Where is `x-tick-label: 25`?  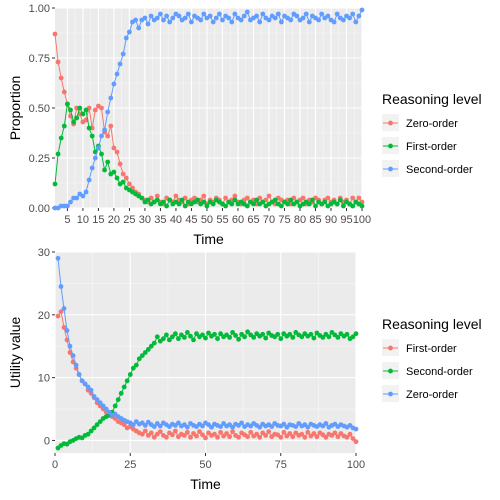 x-tick-label: 25 is located at coordinates (130, 465).